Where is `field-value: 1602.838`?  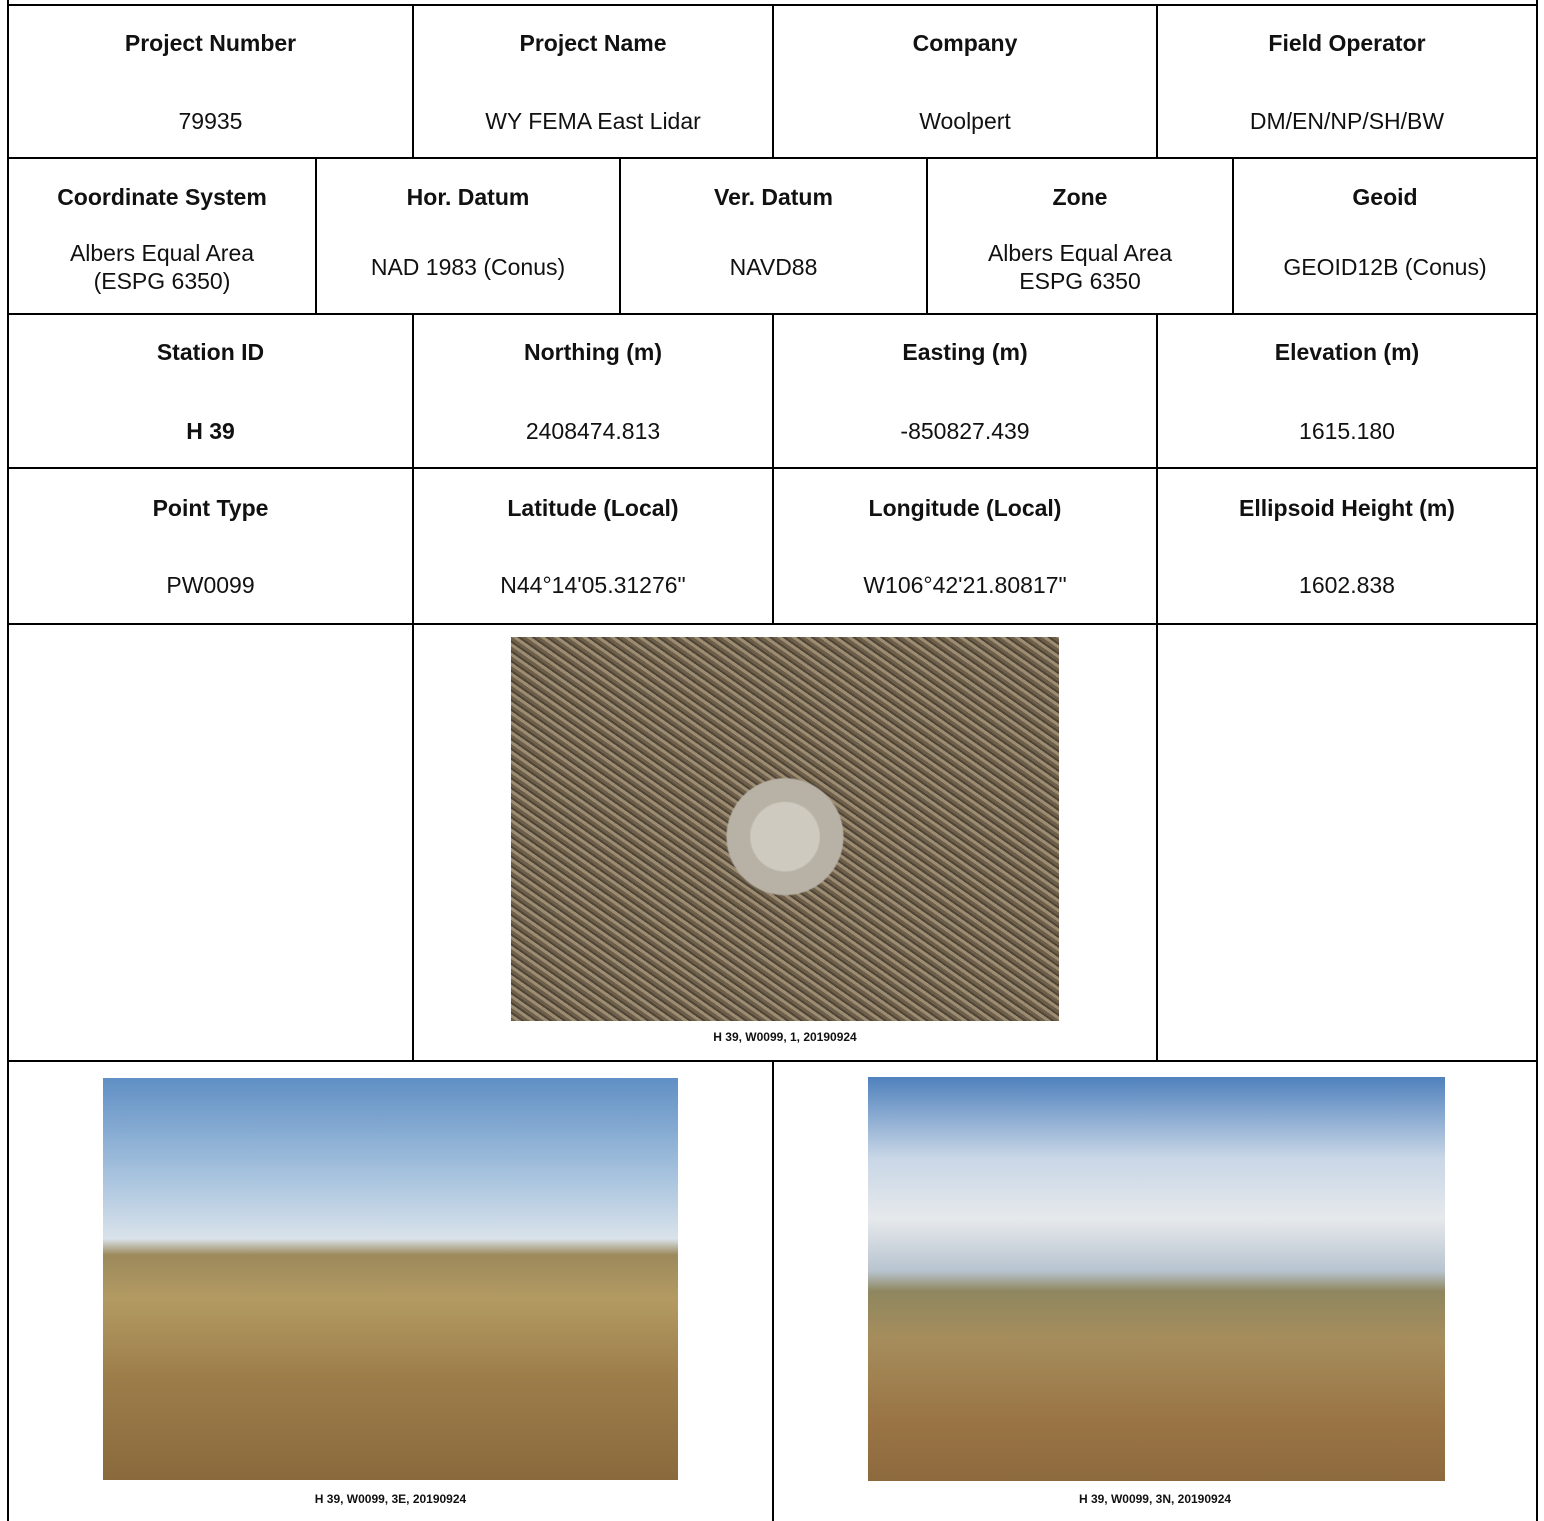
field-value: 1602.838 is located at coordinates (1347, 585).